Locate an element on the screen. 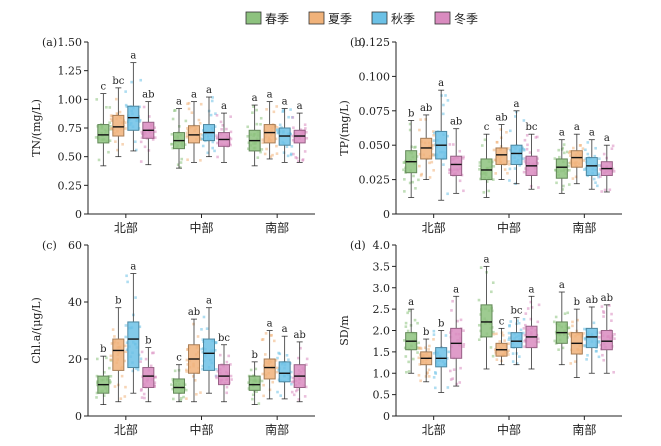 Image resolution: width=661 pixels, height=446 pixels. y-tick-label: 0 is located at coordinates (386, 214).